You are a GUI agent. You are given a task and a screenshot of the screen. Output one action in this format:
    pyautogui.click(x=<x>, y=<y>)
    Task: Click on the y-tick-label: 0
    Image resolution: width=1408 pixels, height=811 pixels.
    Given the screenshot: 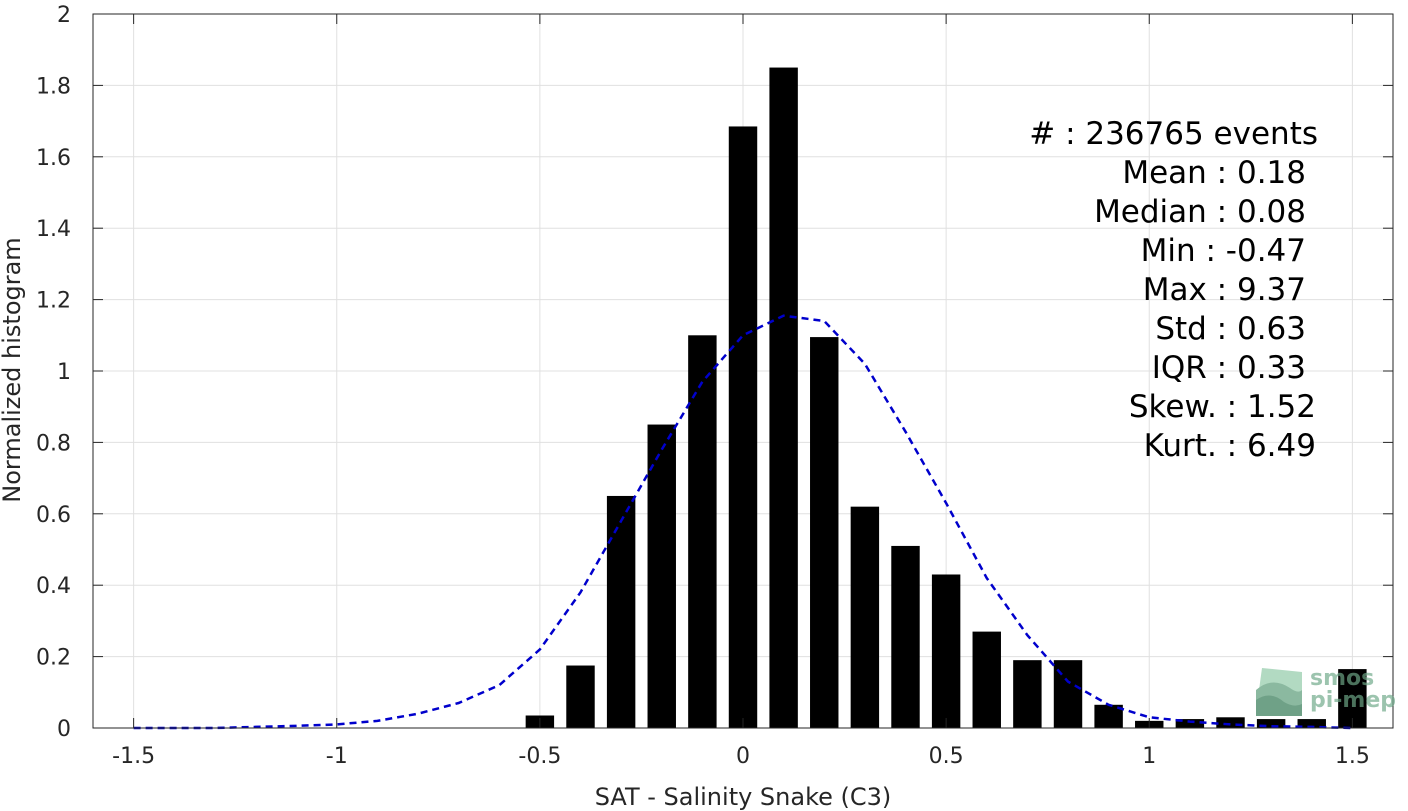 What is the action you would take?
    pyautogui.click(x=64, y=729)
    